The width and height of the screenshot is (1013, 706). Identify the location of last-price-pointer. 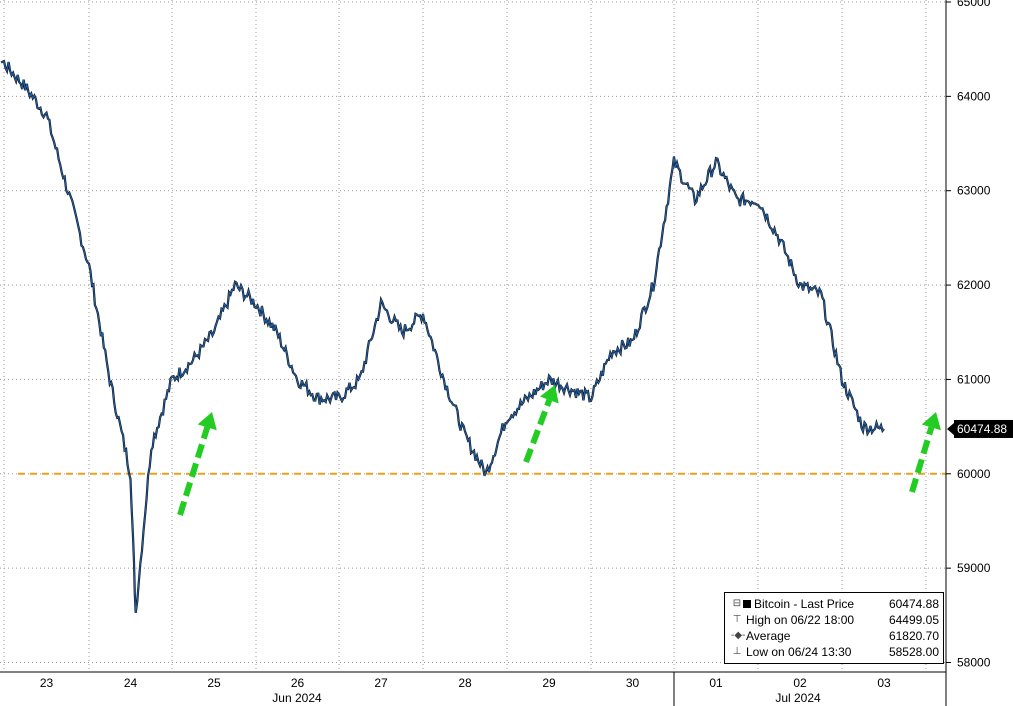
(950, 428).